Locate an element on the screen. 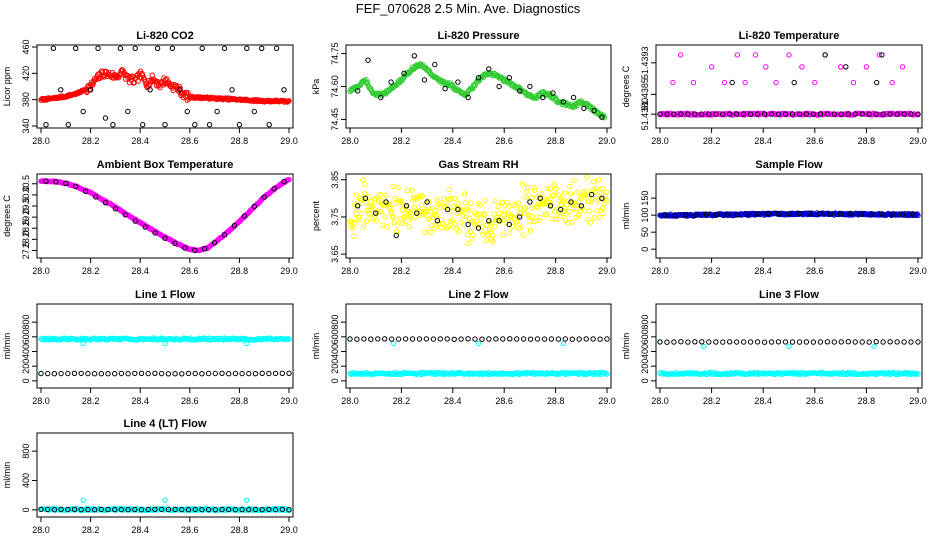 Image resolution: width=936 pixels, height=540 pixels. x-tick-label: 28.6 is located at coordinates (815, 271).